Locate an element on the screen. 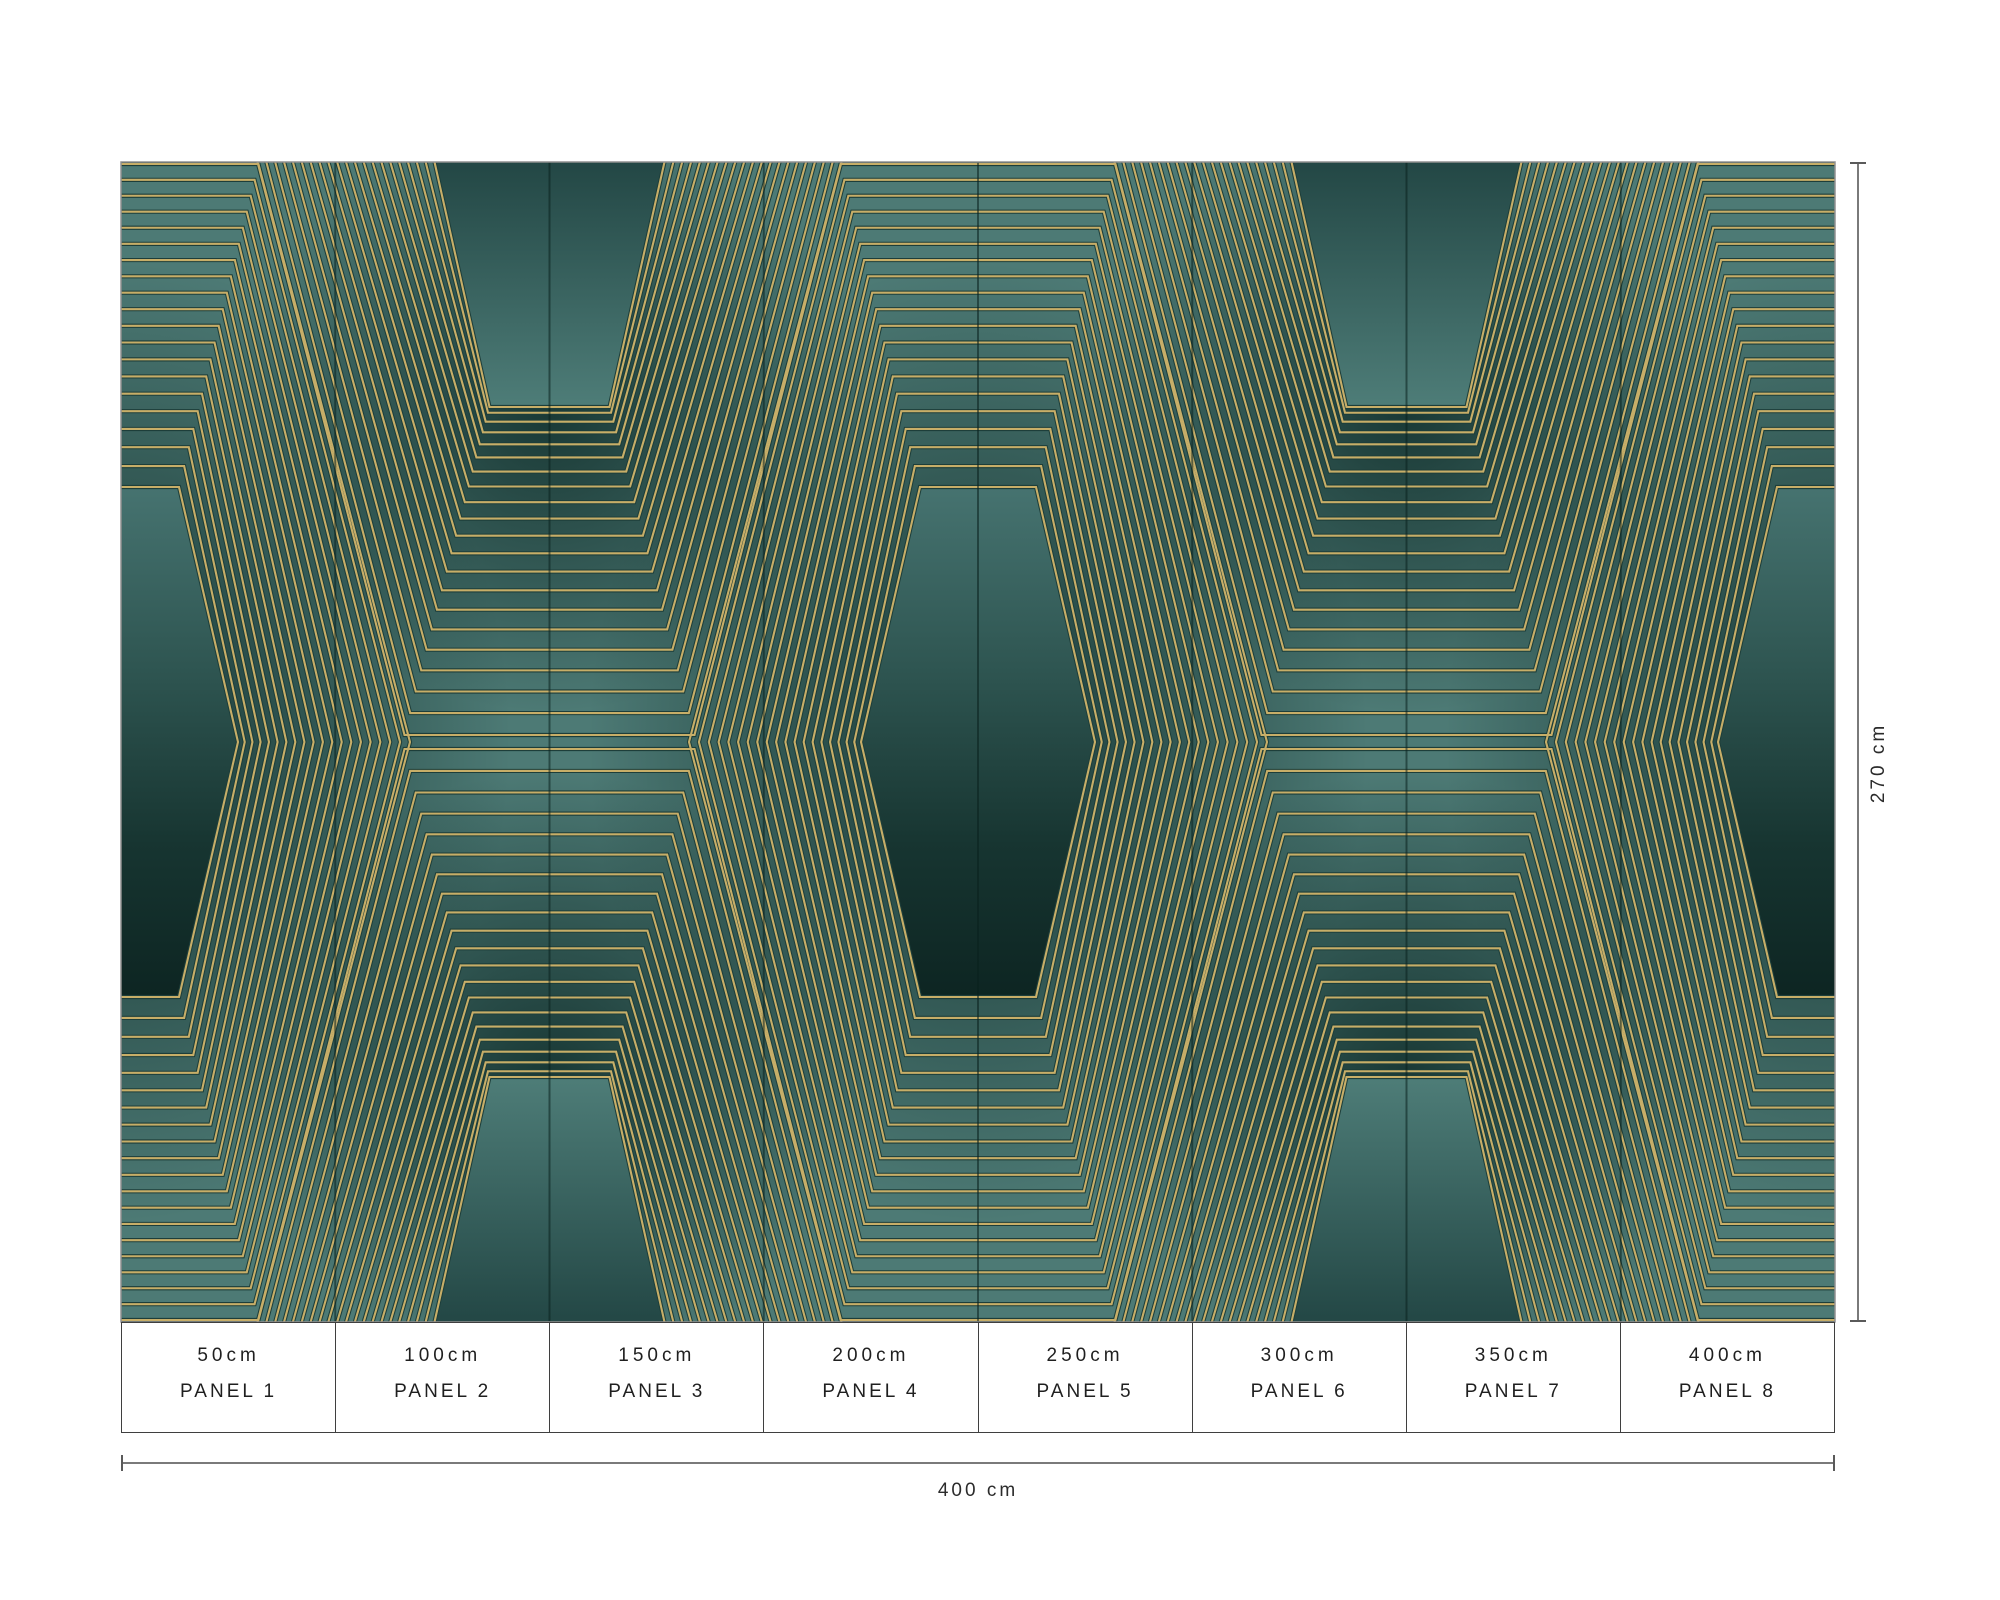 This screenshot has height=1600, width=2000. panel-label-cell: 400cm PANEL 8 is located at coordinates (1727, 1377).